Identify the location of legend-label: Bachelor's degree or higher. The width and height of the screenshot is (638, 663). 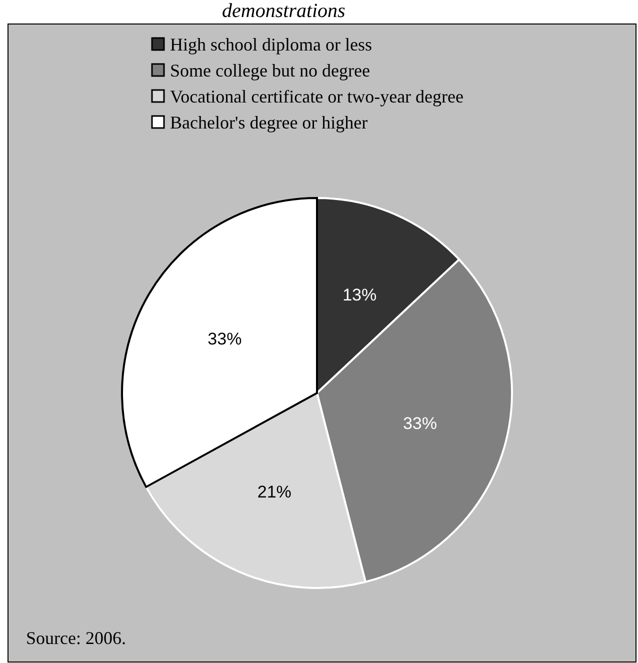
(269, 122).